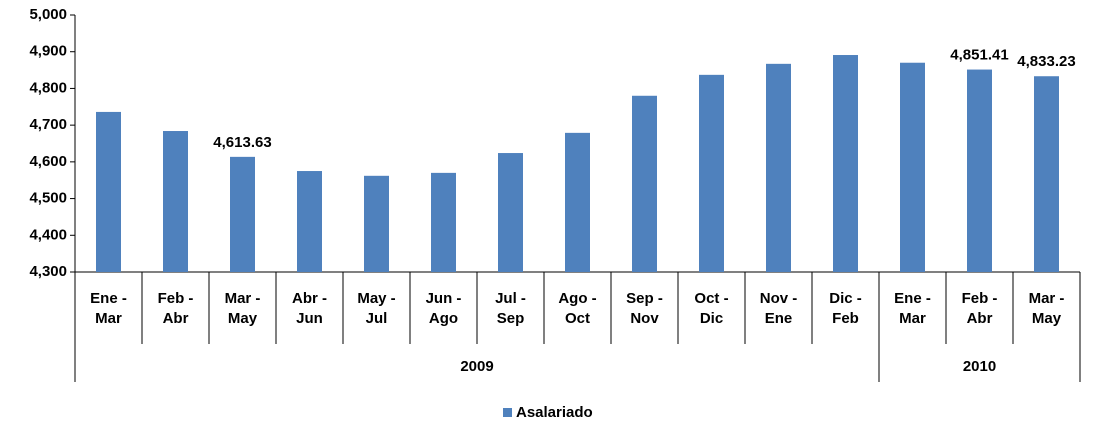  What do you see at coordinates (577, 308) in the screenshot?
I see `x-tick-label: Ago -Oct` at bounding box center [577, 308].